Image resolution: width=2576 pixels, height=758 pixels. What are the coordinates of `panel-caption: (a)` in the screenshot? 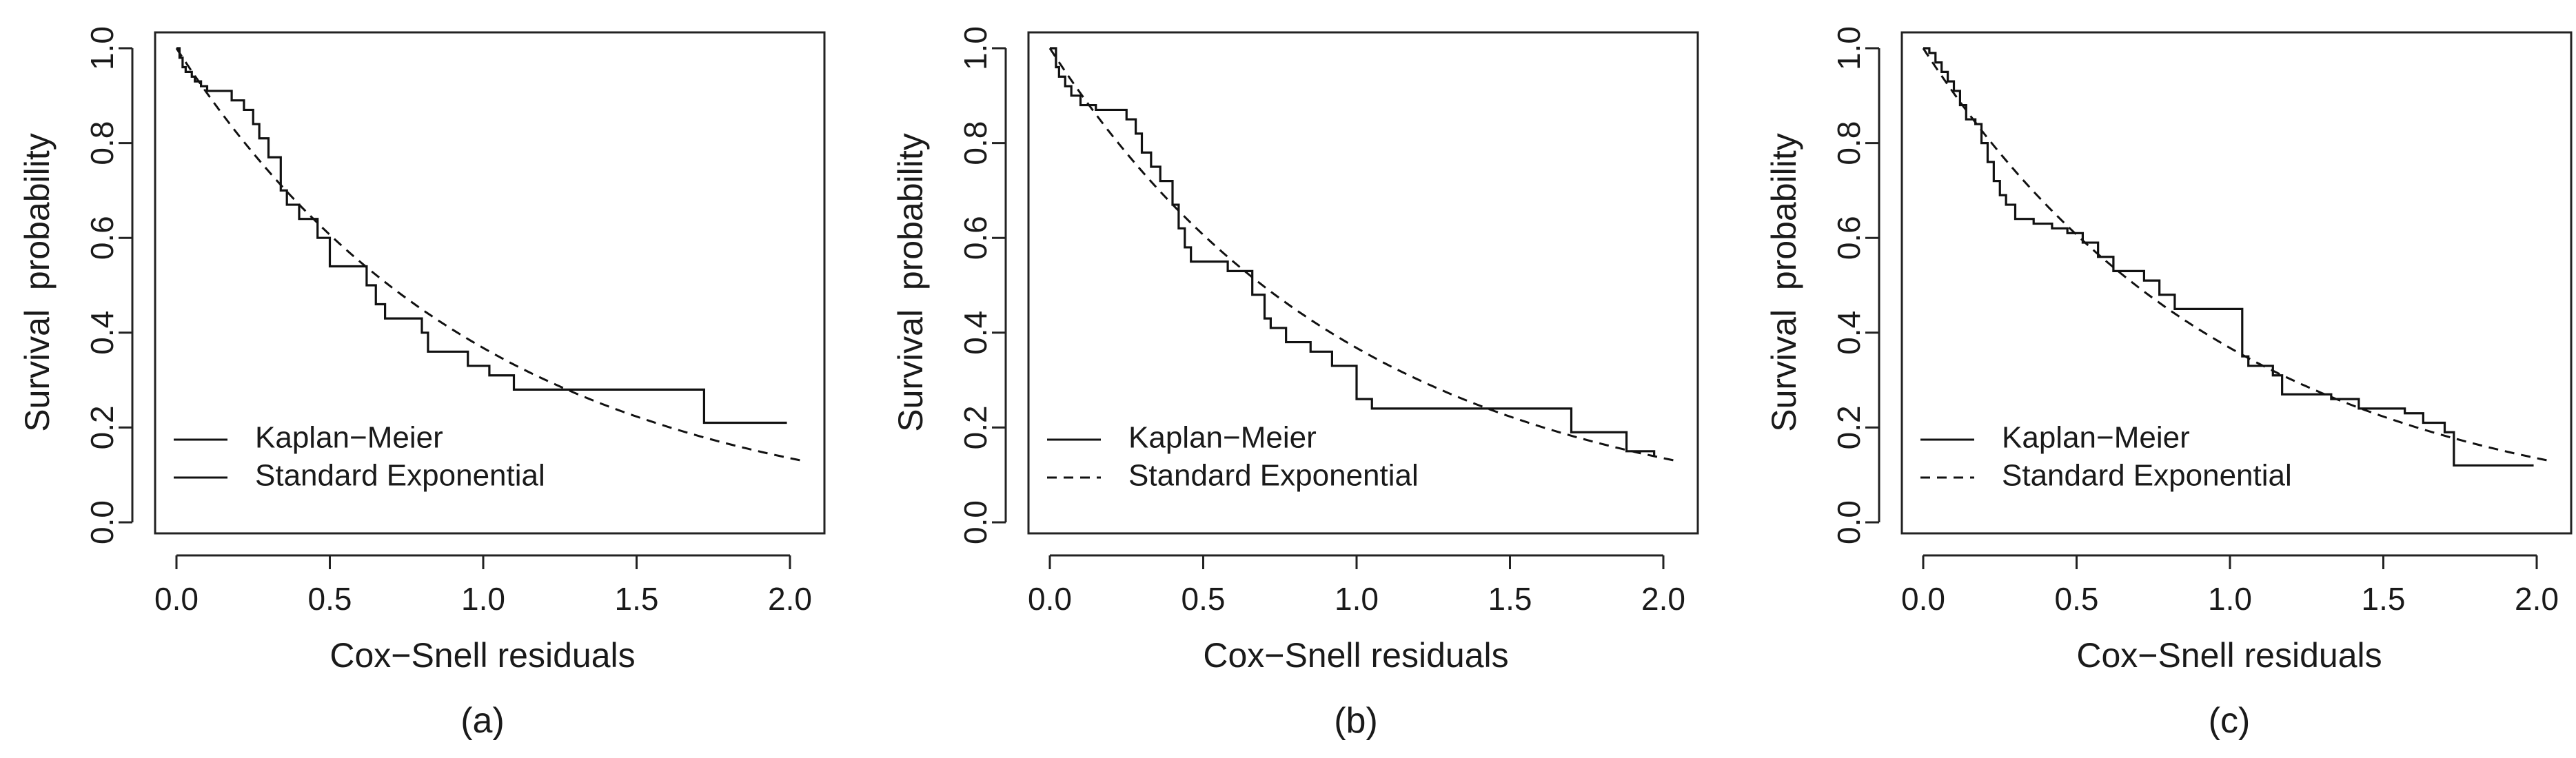 It's located at (482, 721).